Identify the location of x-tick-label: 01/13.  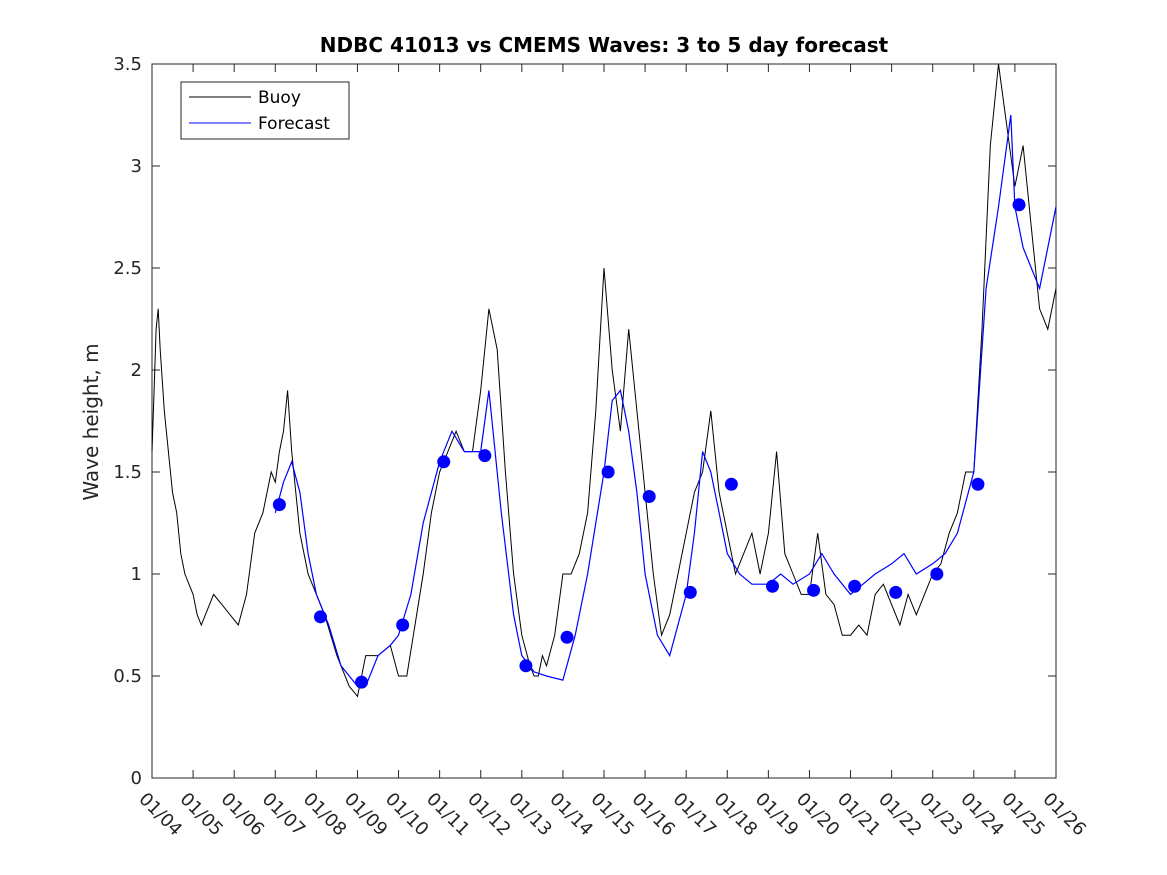
(530, 815).